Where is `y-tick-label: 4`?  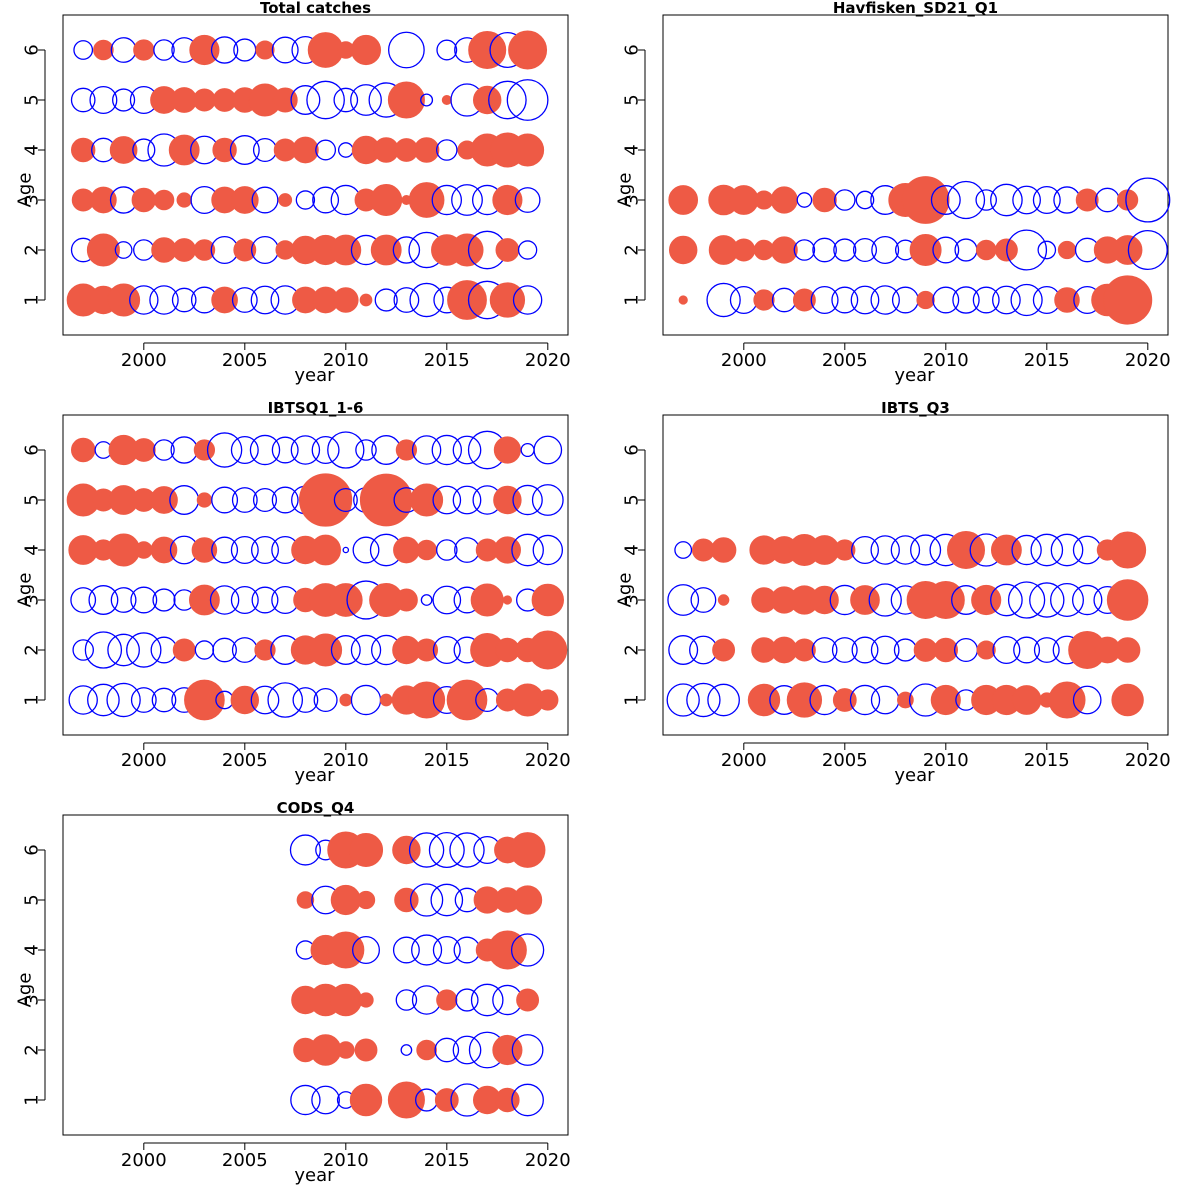
y-tick-label: 4 is located at coordinates (32, 949).